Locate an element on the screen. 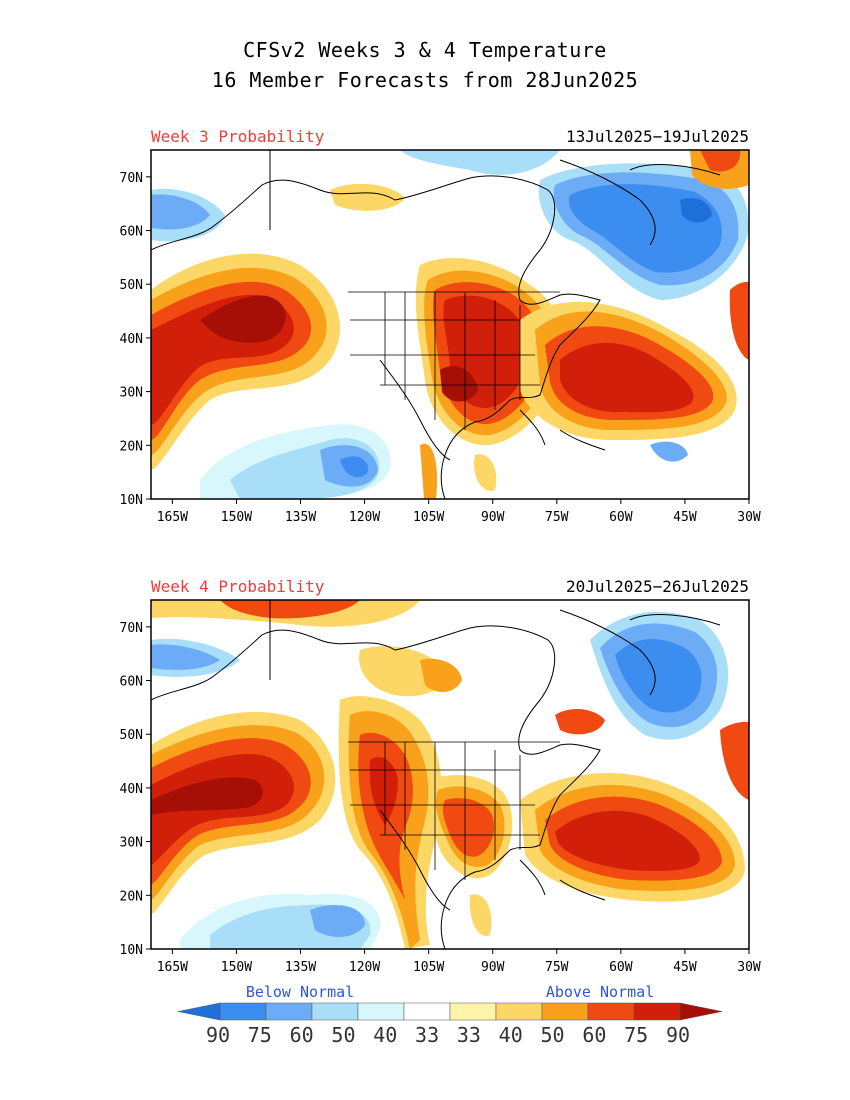 This screenshot has height=1100, width=850. colorbar-labels: 90 75 60 50 40 33 33 40 50 60 75 90 is located at coordinates (448, 1035).